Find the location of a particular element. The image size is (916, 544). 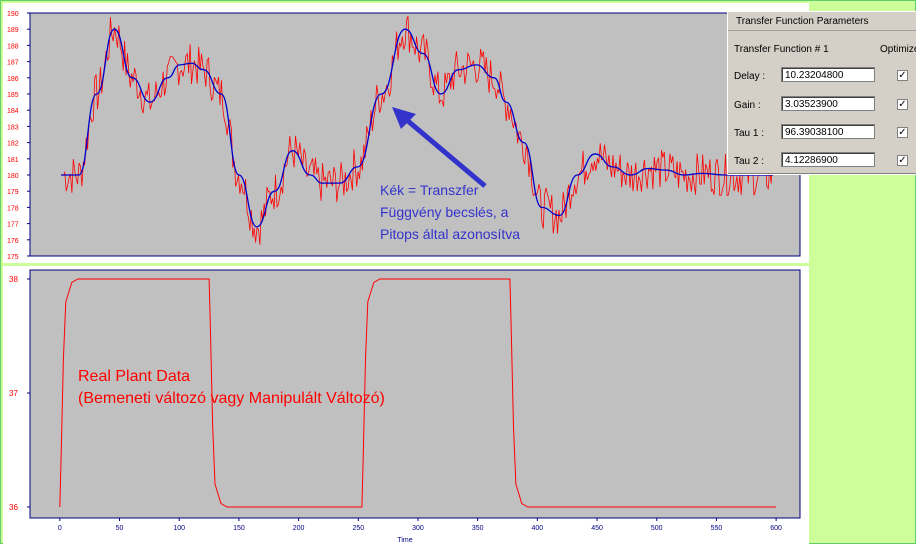

y-tick-label: 37 is located at coordinates (13, 393).